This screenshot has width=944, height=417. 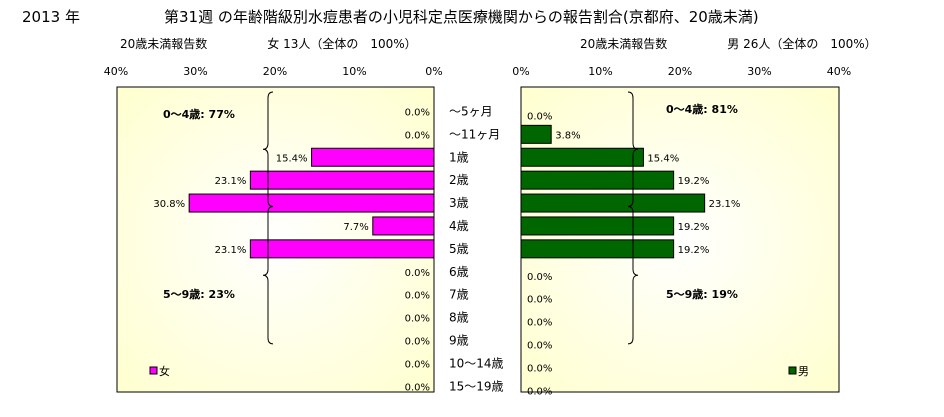 What do you see at coordinates (195, 71) in the screenshot?
I see `female-tick-label: 30%` at bounding box center [195, 71].